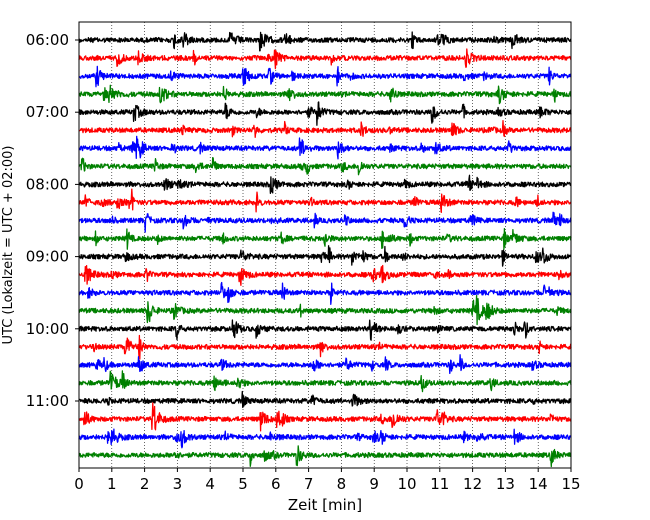  I want to click on x-axis-label: Zeit [min], so click(325, 505).